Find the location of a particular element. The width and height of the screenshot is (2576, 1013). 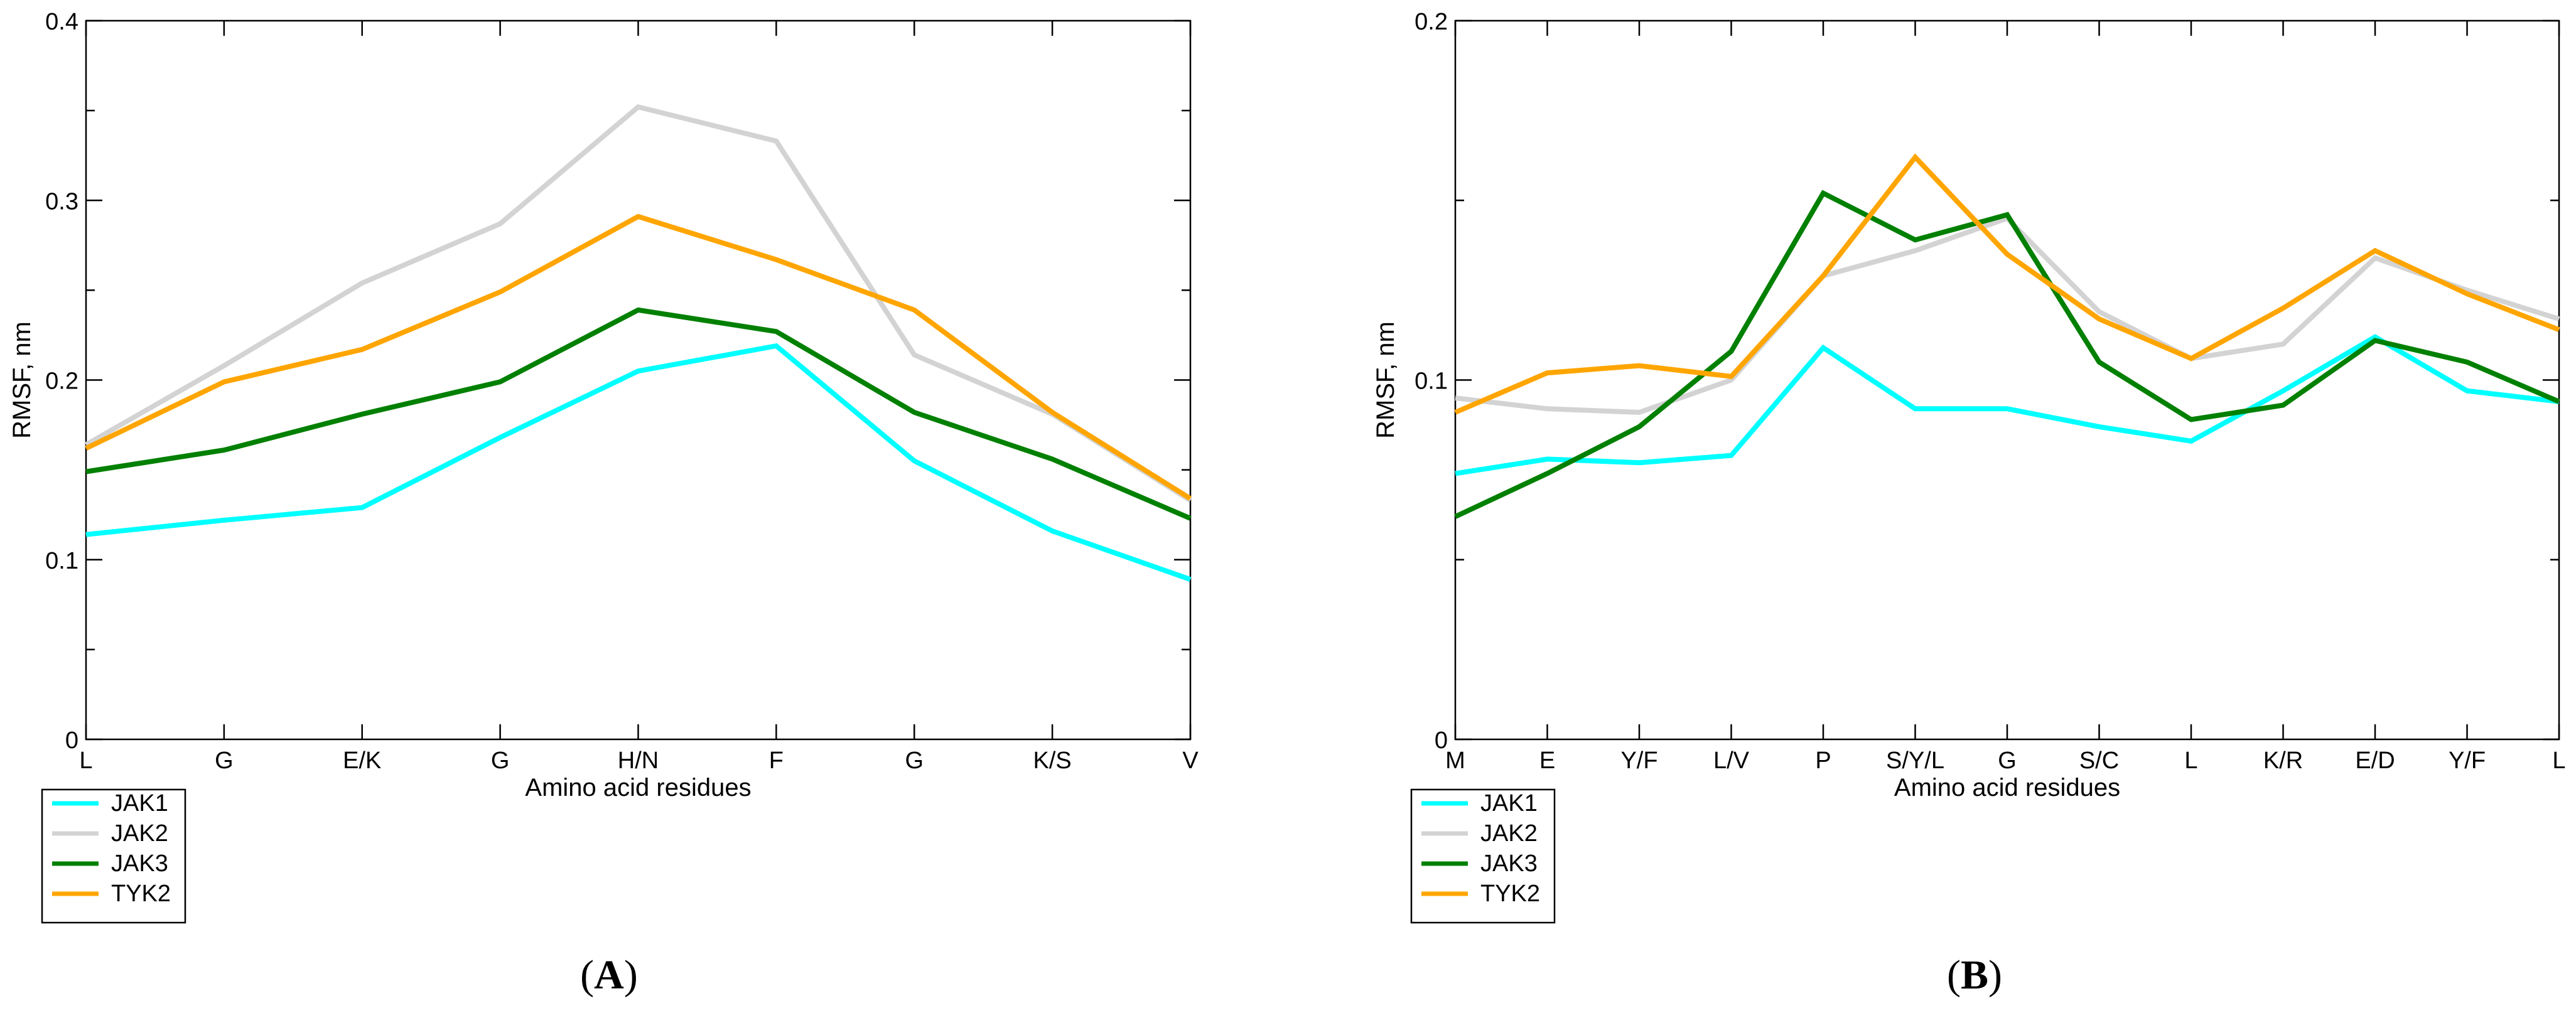

x-tick-label: S/C is located at coordinates (2099, 761).